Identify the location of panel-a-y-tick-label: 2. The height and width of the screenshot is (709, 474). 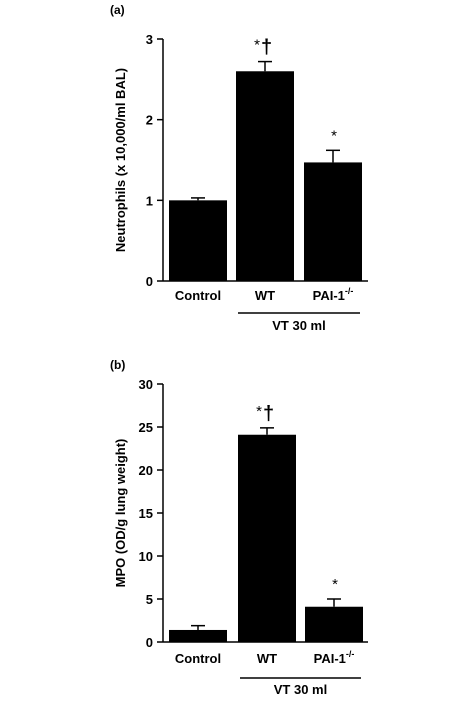
(149, 120).